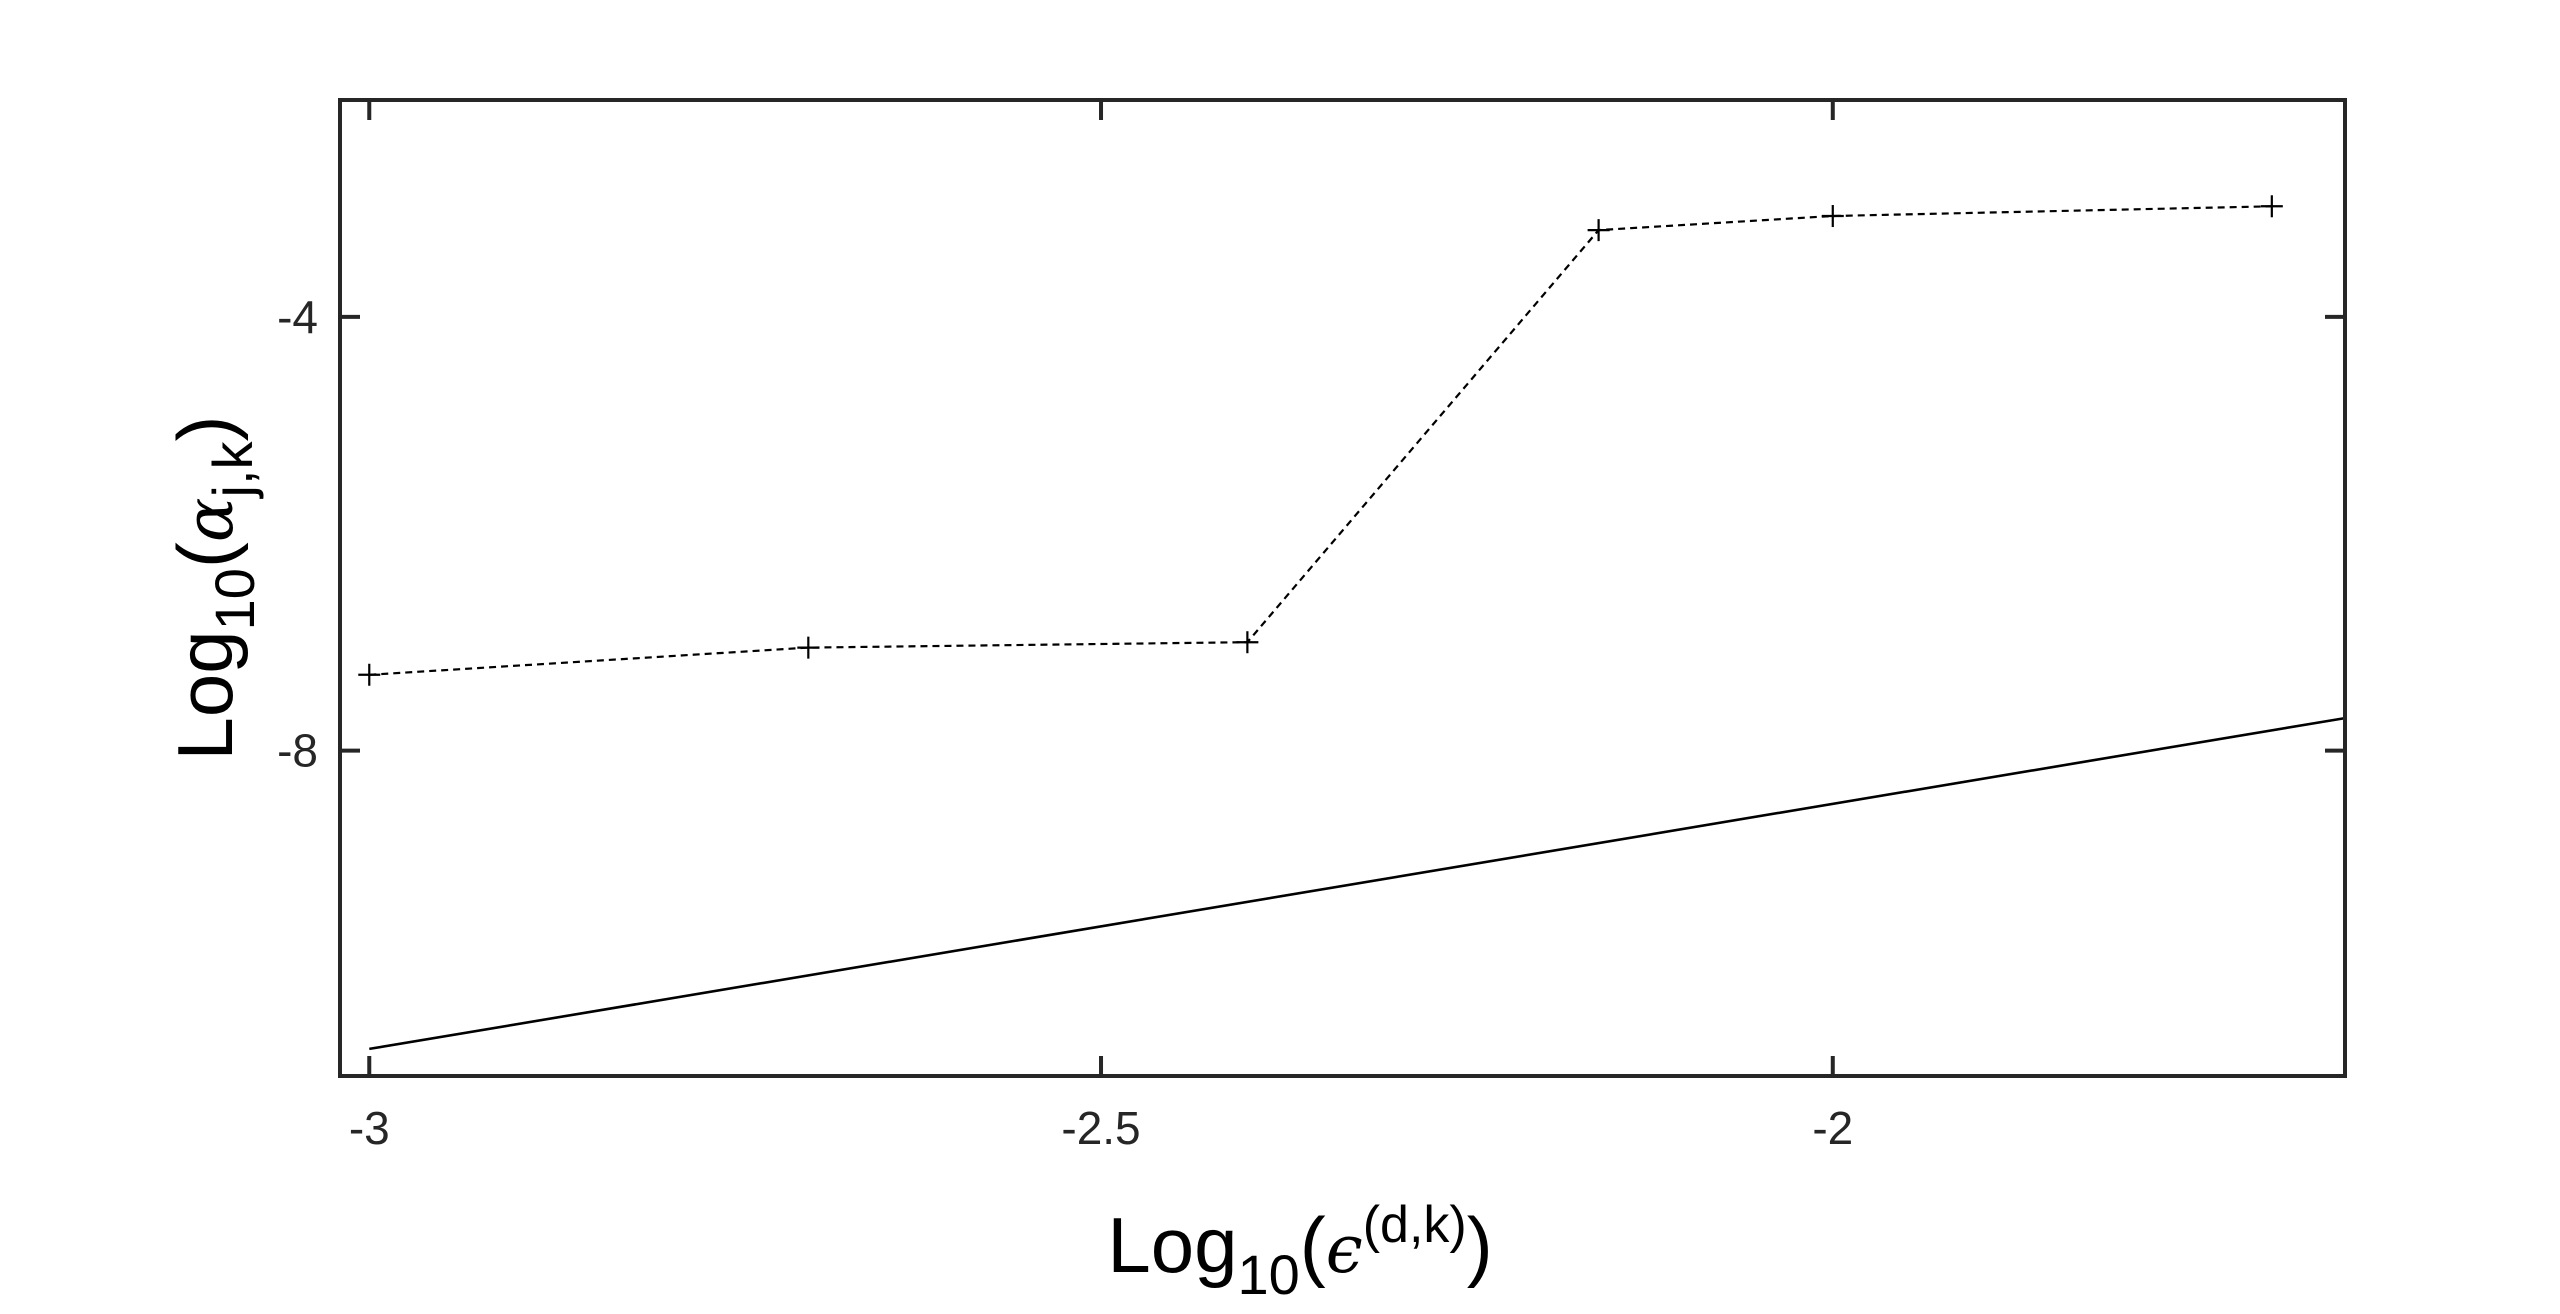 The height and width of the screenshot is (1314, 2560). Describe the element at coordinates (297, 317) in the screenshot. I see `y-tick-label: -4` at that location.